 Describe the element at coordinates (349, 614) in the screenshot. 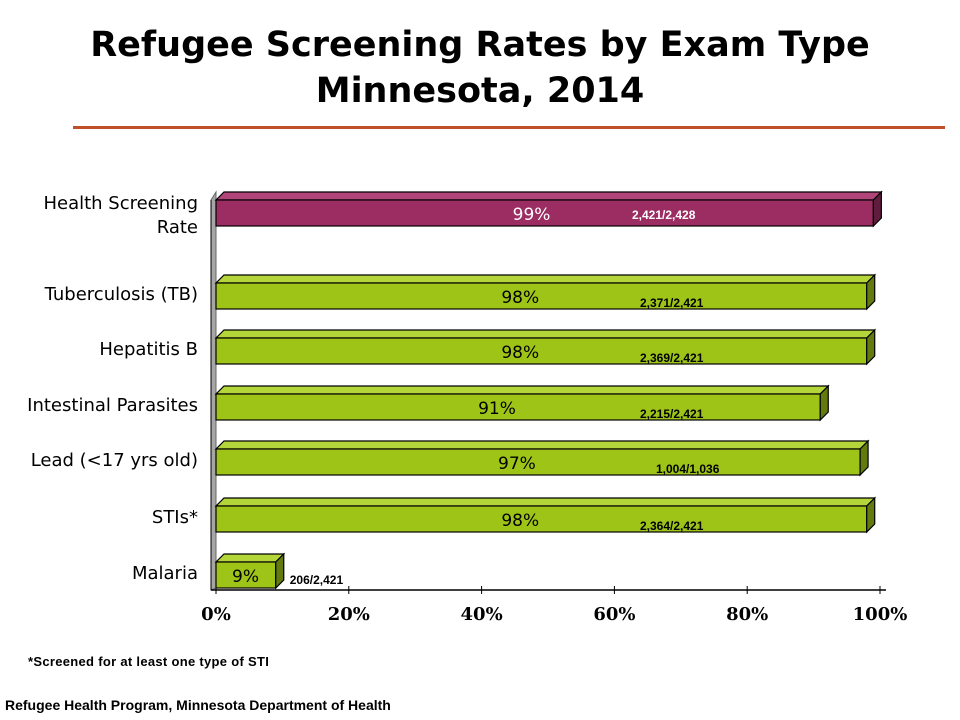

I see `x-tick-label: 20%` at that location.